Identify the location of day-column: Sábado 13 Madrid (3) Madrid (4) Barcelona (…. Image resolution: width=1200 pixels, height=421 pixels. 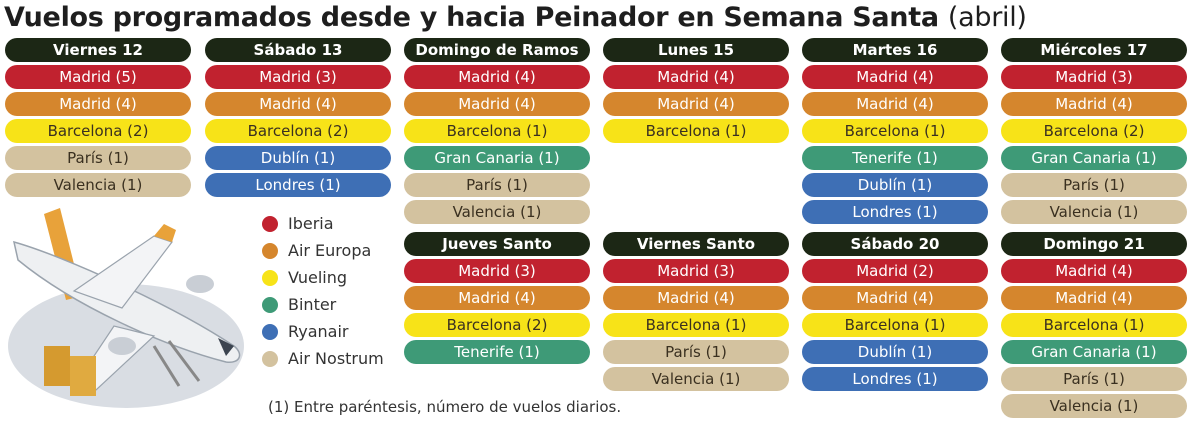
(298, 119).